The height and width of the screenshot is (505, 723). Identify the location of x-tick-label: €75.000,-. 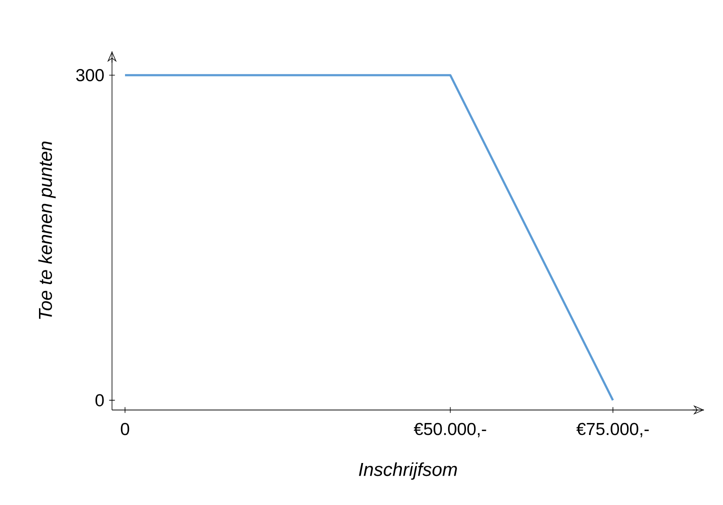
(612, 430).